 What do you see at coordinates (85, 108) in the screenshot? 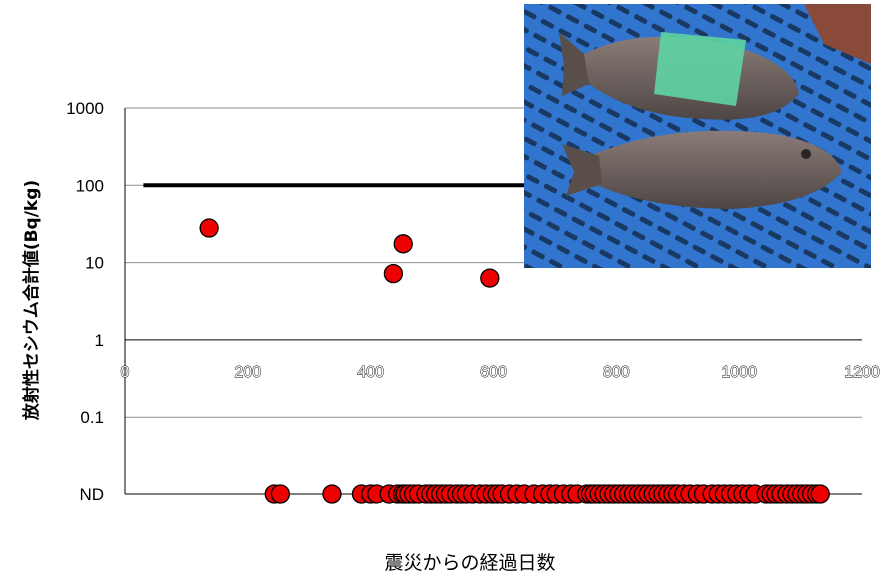
I see `y-tick-label: 1000` at bounding box center [85, 108].